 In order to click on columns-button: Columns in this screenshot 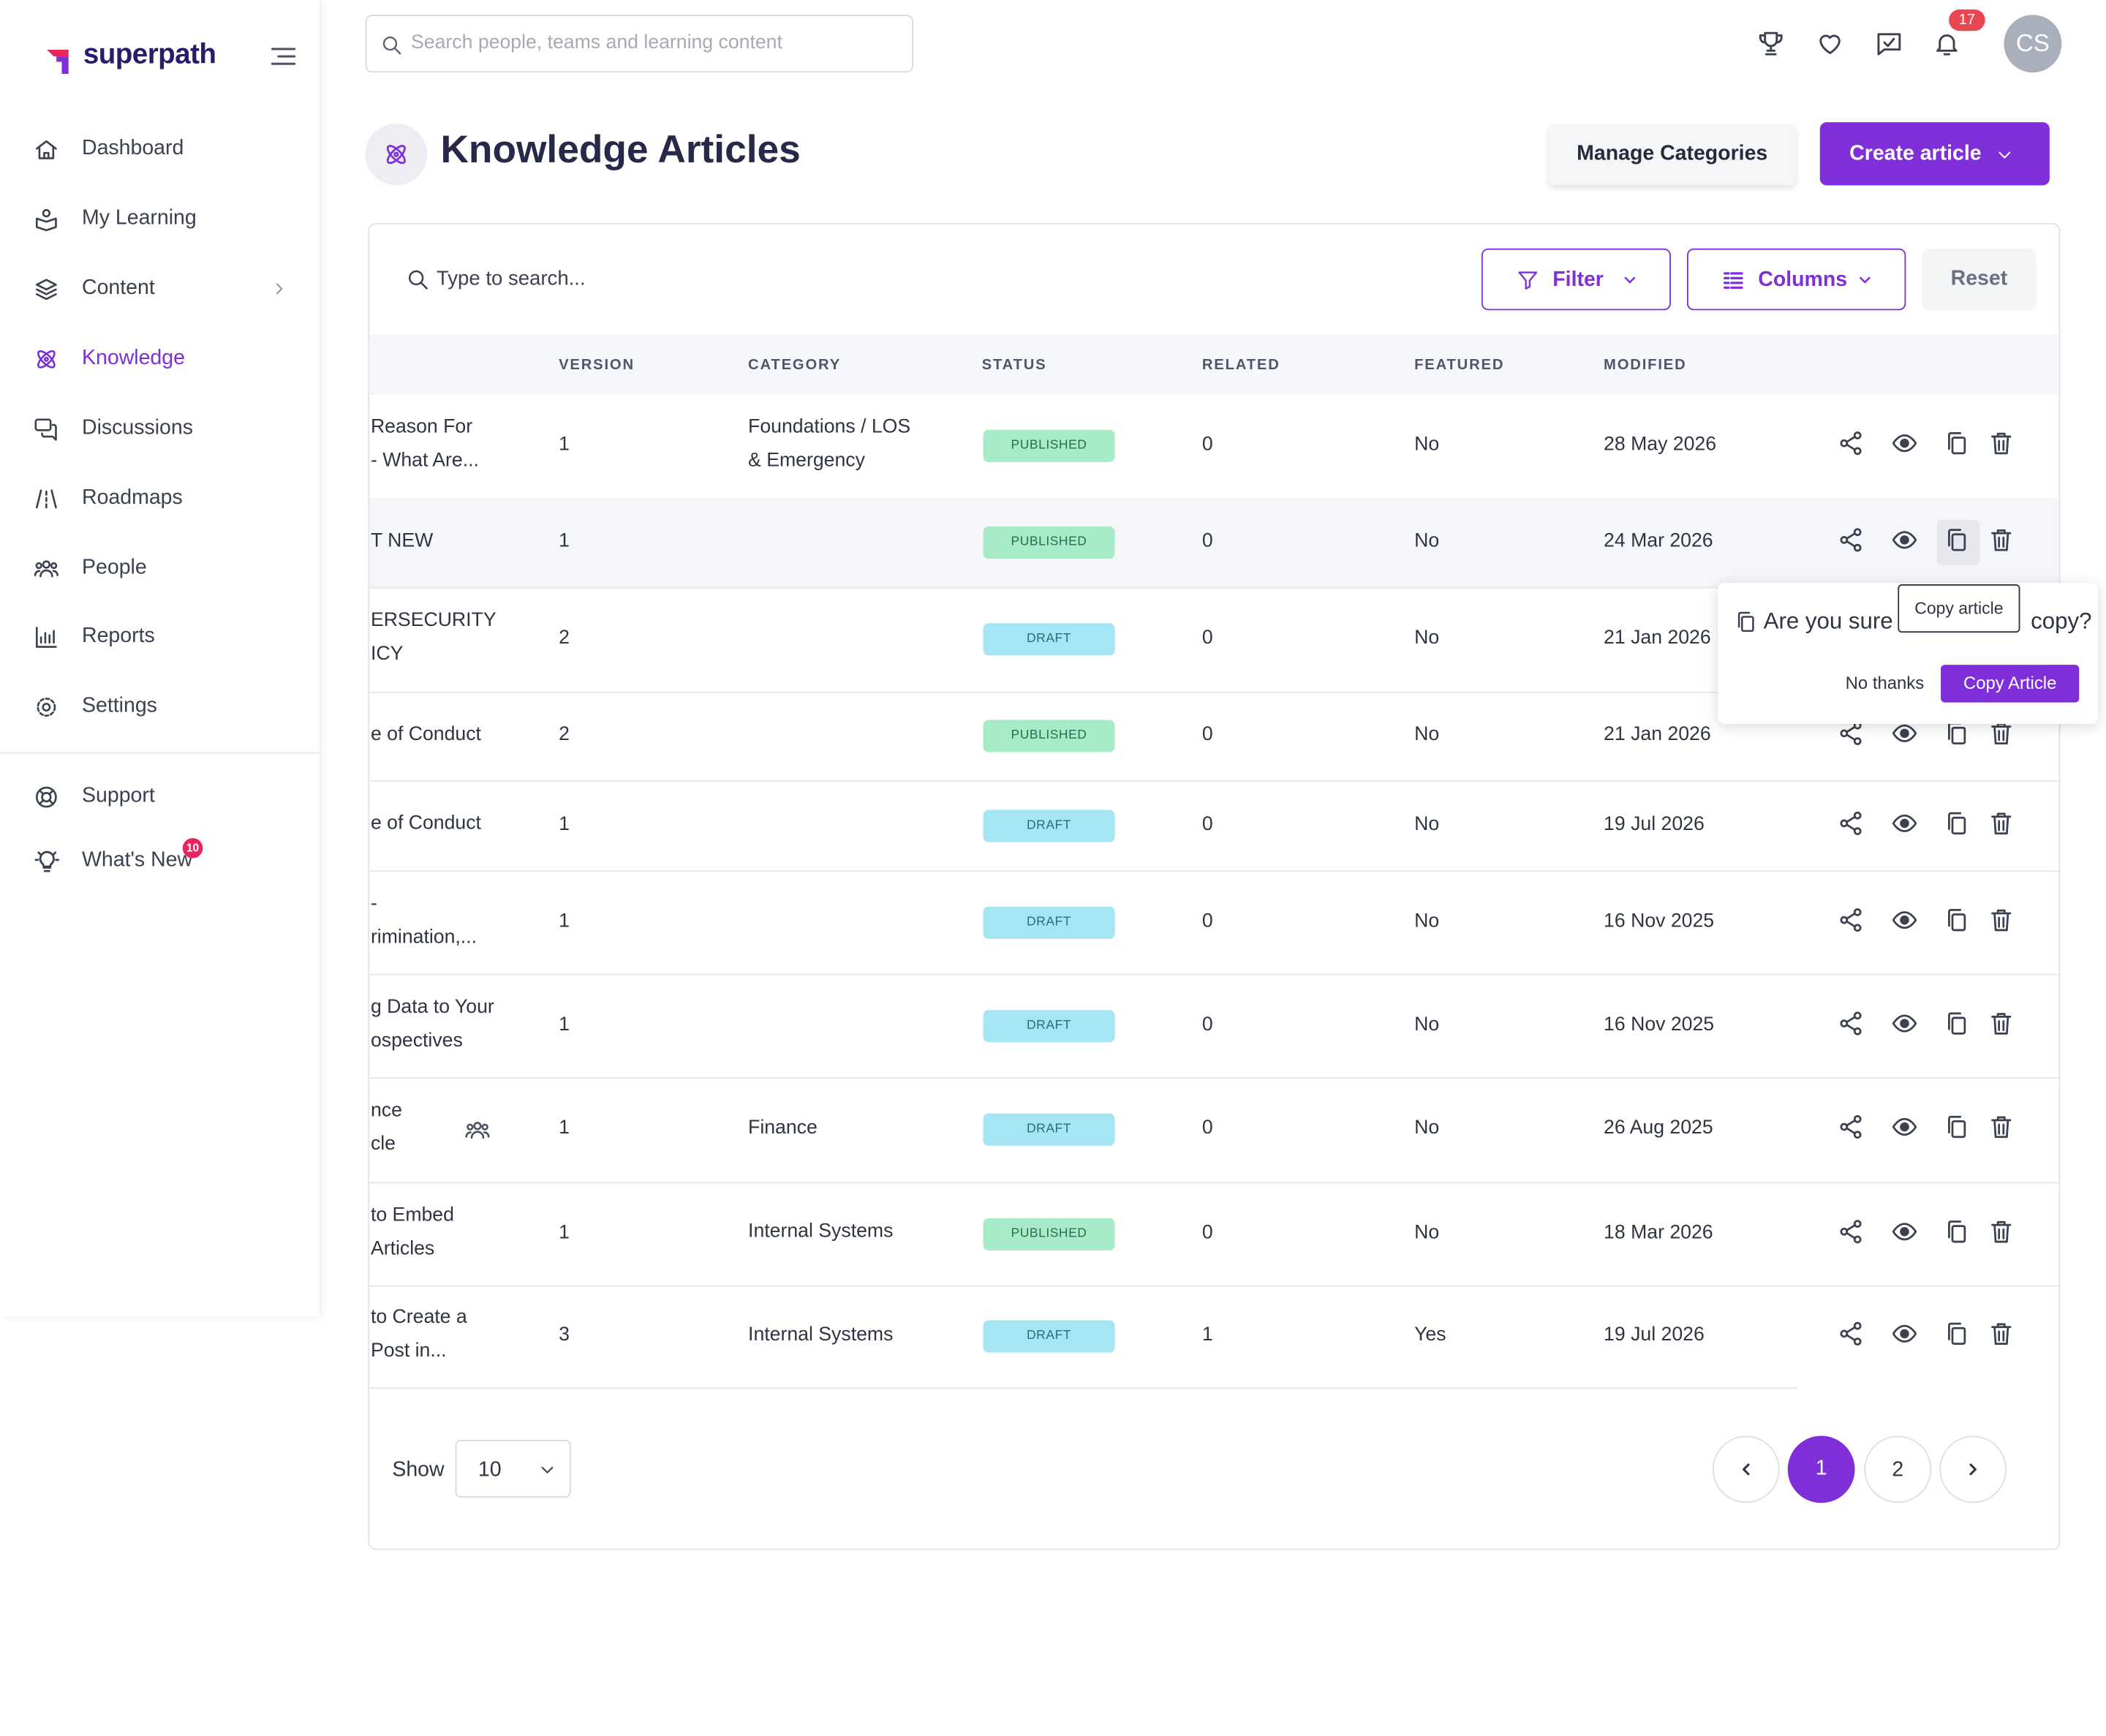, I will do `click(1796, 279)`.